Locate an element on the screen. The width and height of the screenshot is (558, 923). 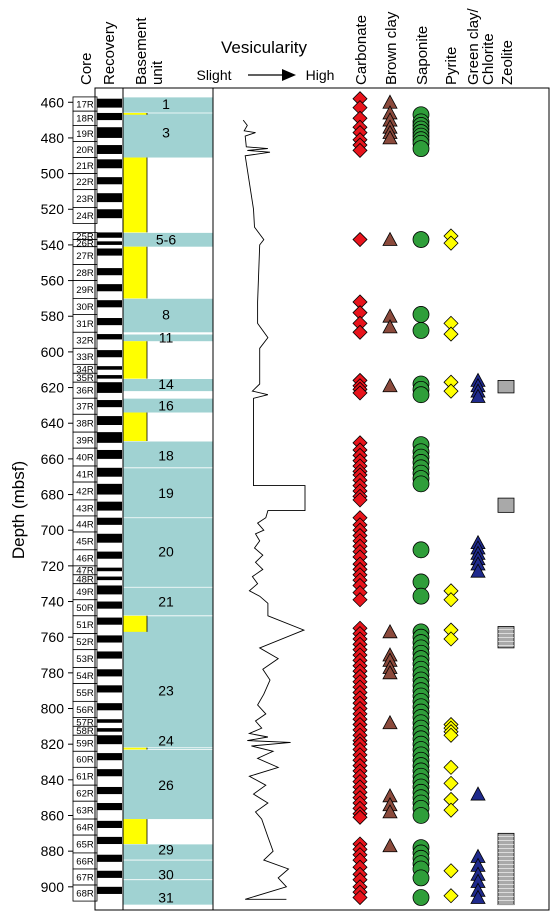
core-label: 26R is located at coordinates (85, 244).